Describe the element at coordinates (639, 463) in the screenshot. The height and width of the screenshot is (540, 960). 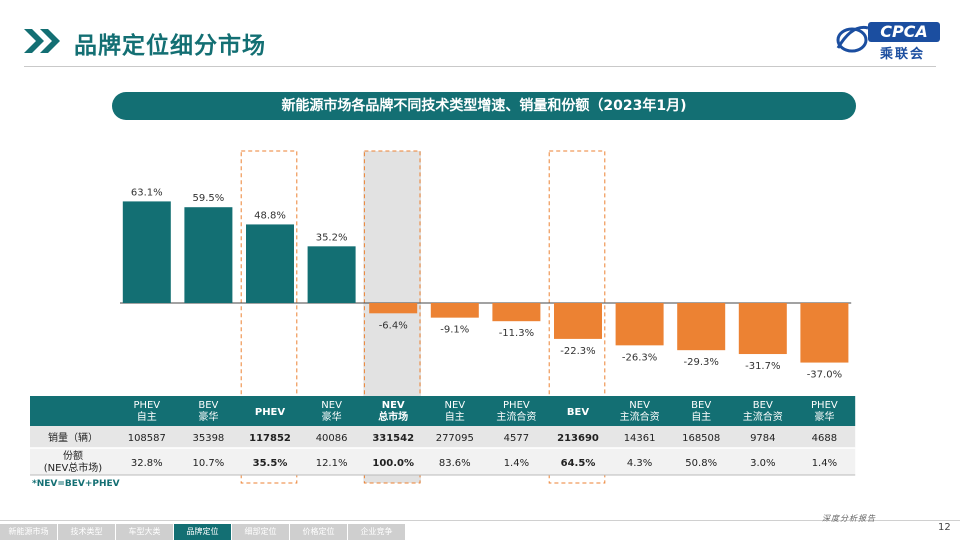
I see `table-cell: 4.3%` at that location.